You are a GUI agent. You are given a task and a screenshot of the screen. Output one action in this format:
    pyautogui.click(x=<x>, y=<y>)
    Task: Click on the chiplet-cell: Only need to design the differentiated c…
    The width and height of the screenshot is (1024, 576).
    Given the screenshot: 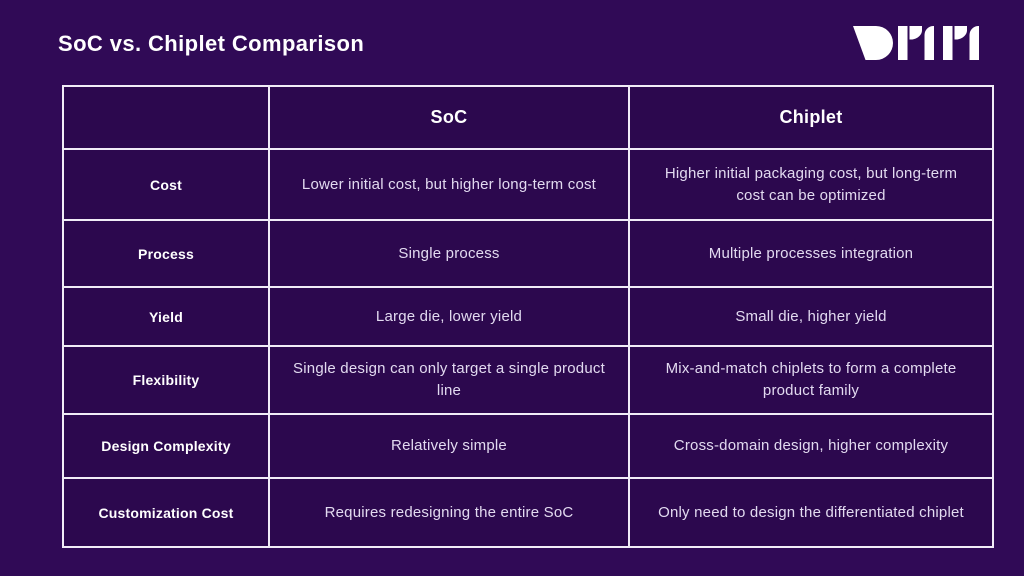 What is the action you would take?
    pyautogui.click(x=811, y=512)
    